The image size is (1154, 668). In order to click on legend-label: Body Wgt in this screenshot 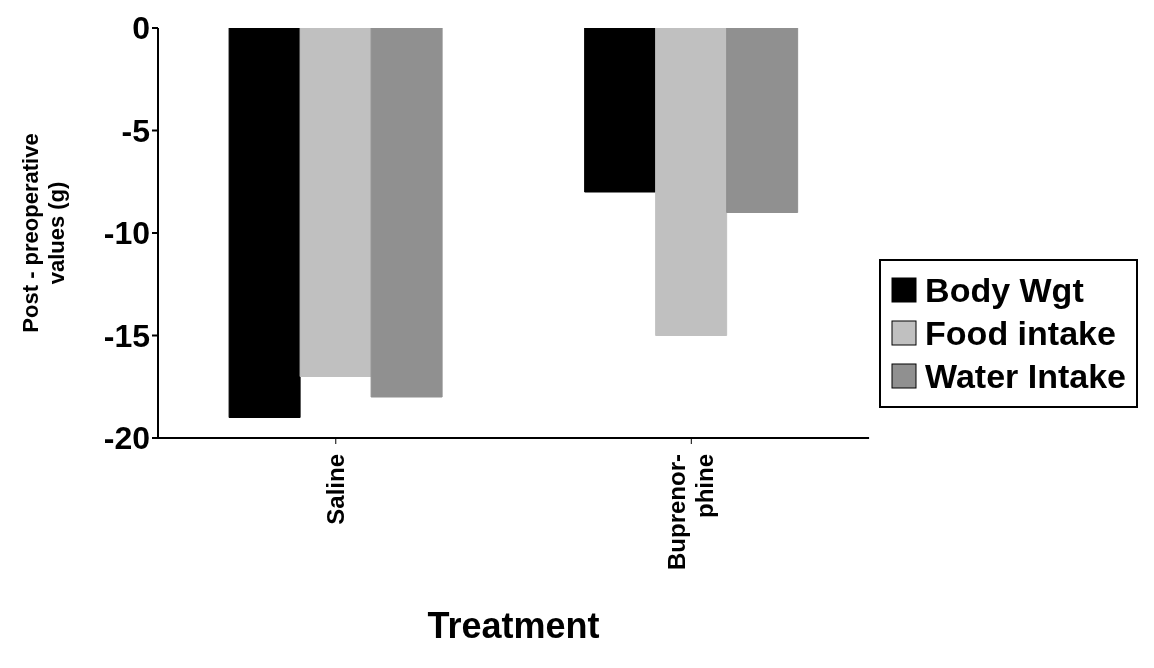, I will do `click(1004, 290)`.